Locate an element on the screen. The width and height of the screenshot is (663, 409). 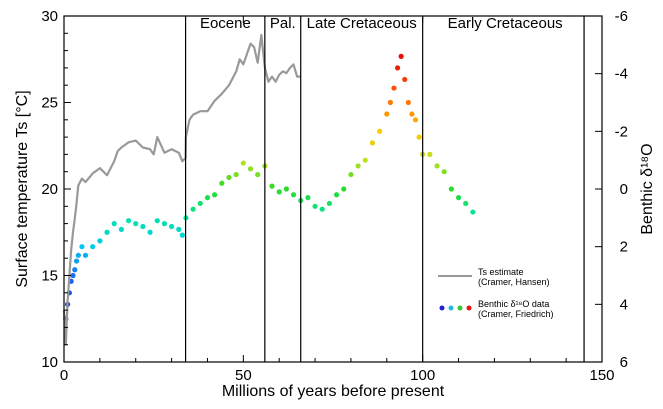
era-label: Eocene is located at coordinates (225, 23).